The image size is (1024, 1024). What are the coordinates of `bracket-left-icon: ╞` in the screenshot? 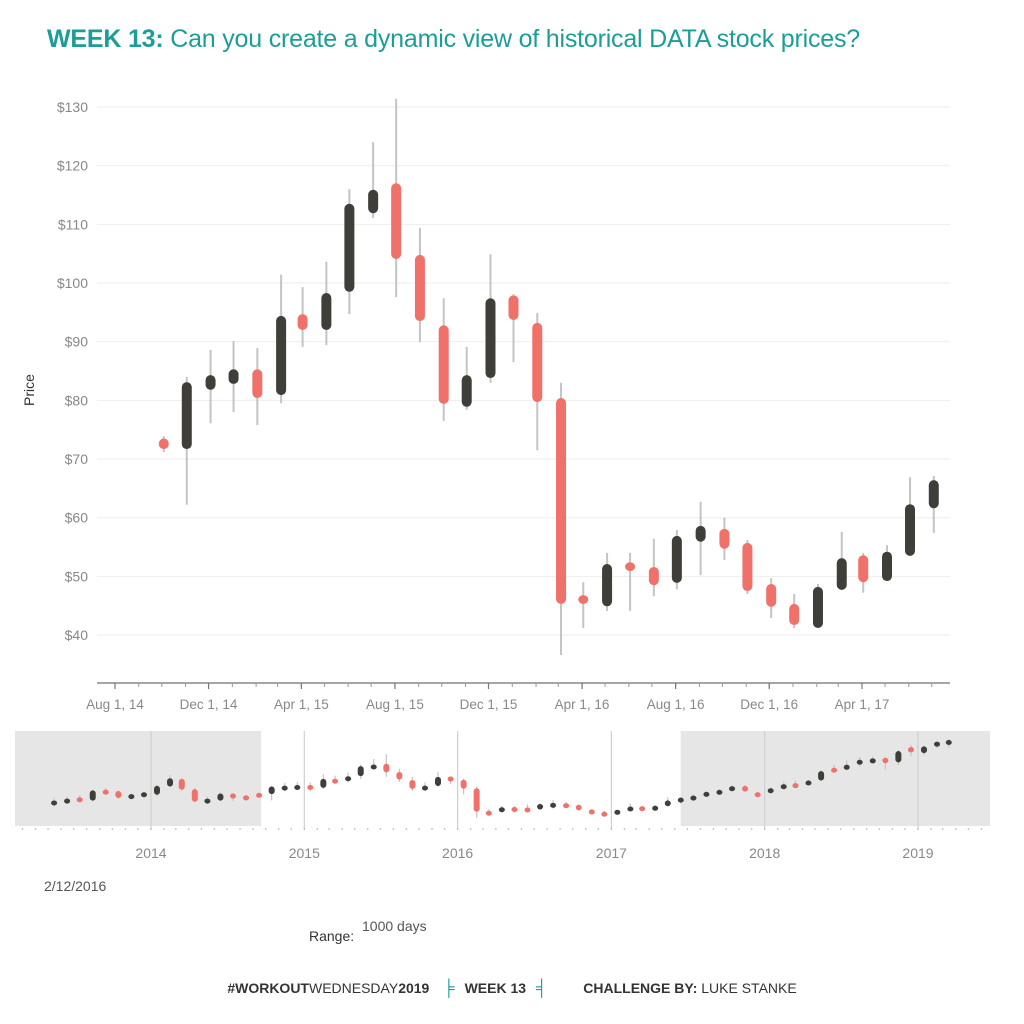 It's located at (449, 988).